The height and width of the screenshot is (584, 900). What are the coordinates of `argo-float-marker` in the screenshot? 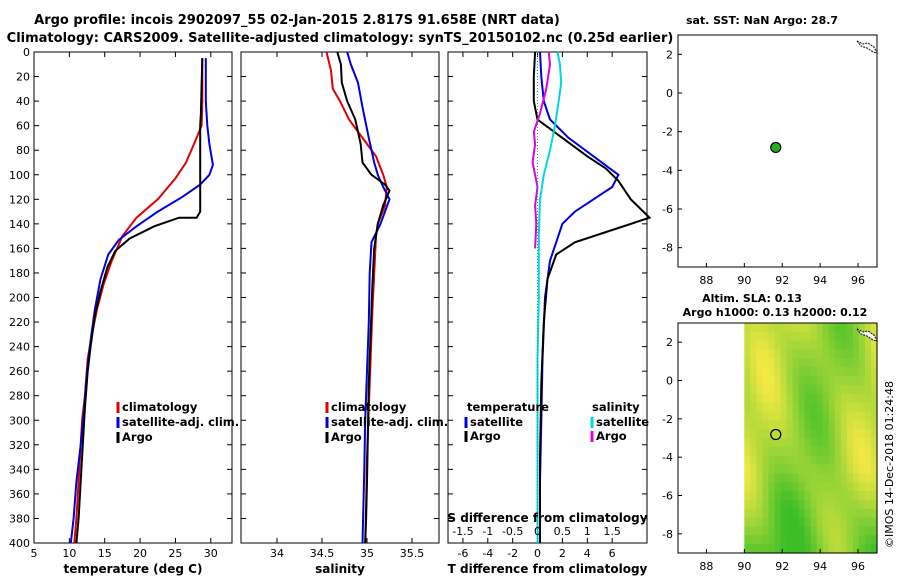 It's located at (776, 434).